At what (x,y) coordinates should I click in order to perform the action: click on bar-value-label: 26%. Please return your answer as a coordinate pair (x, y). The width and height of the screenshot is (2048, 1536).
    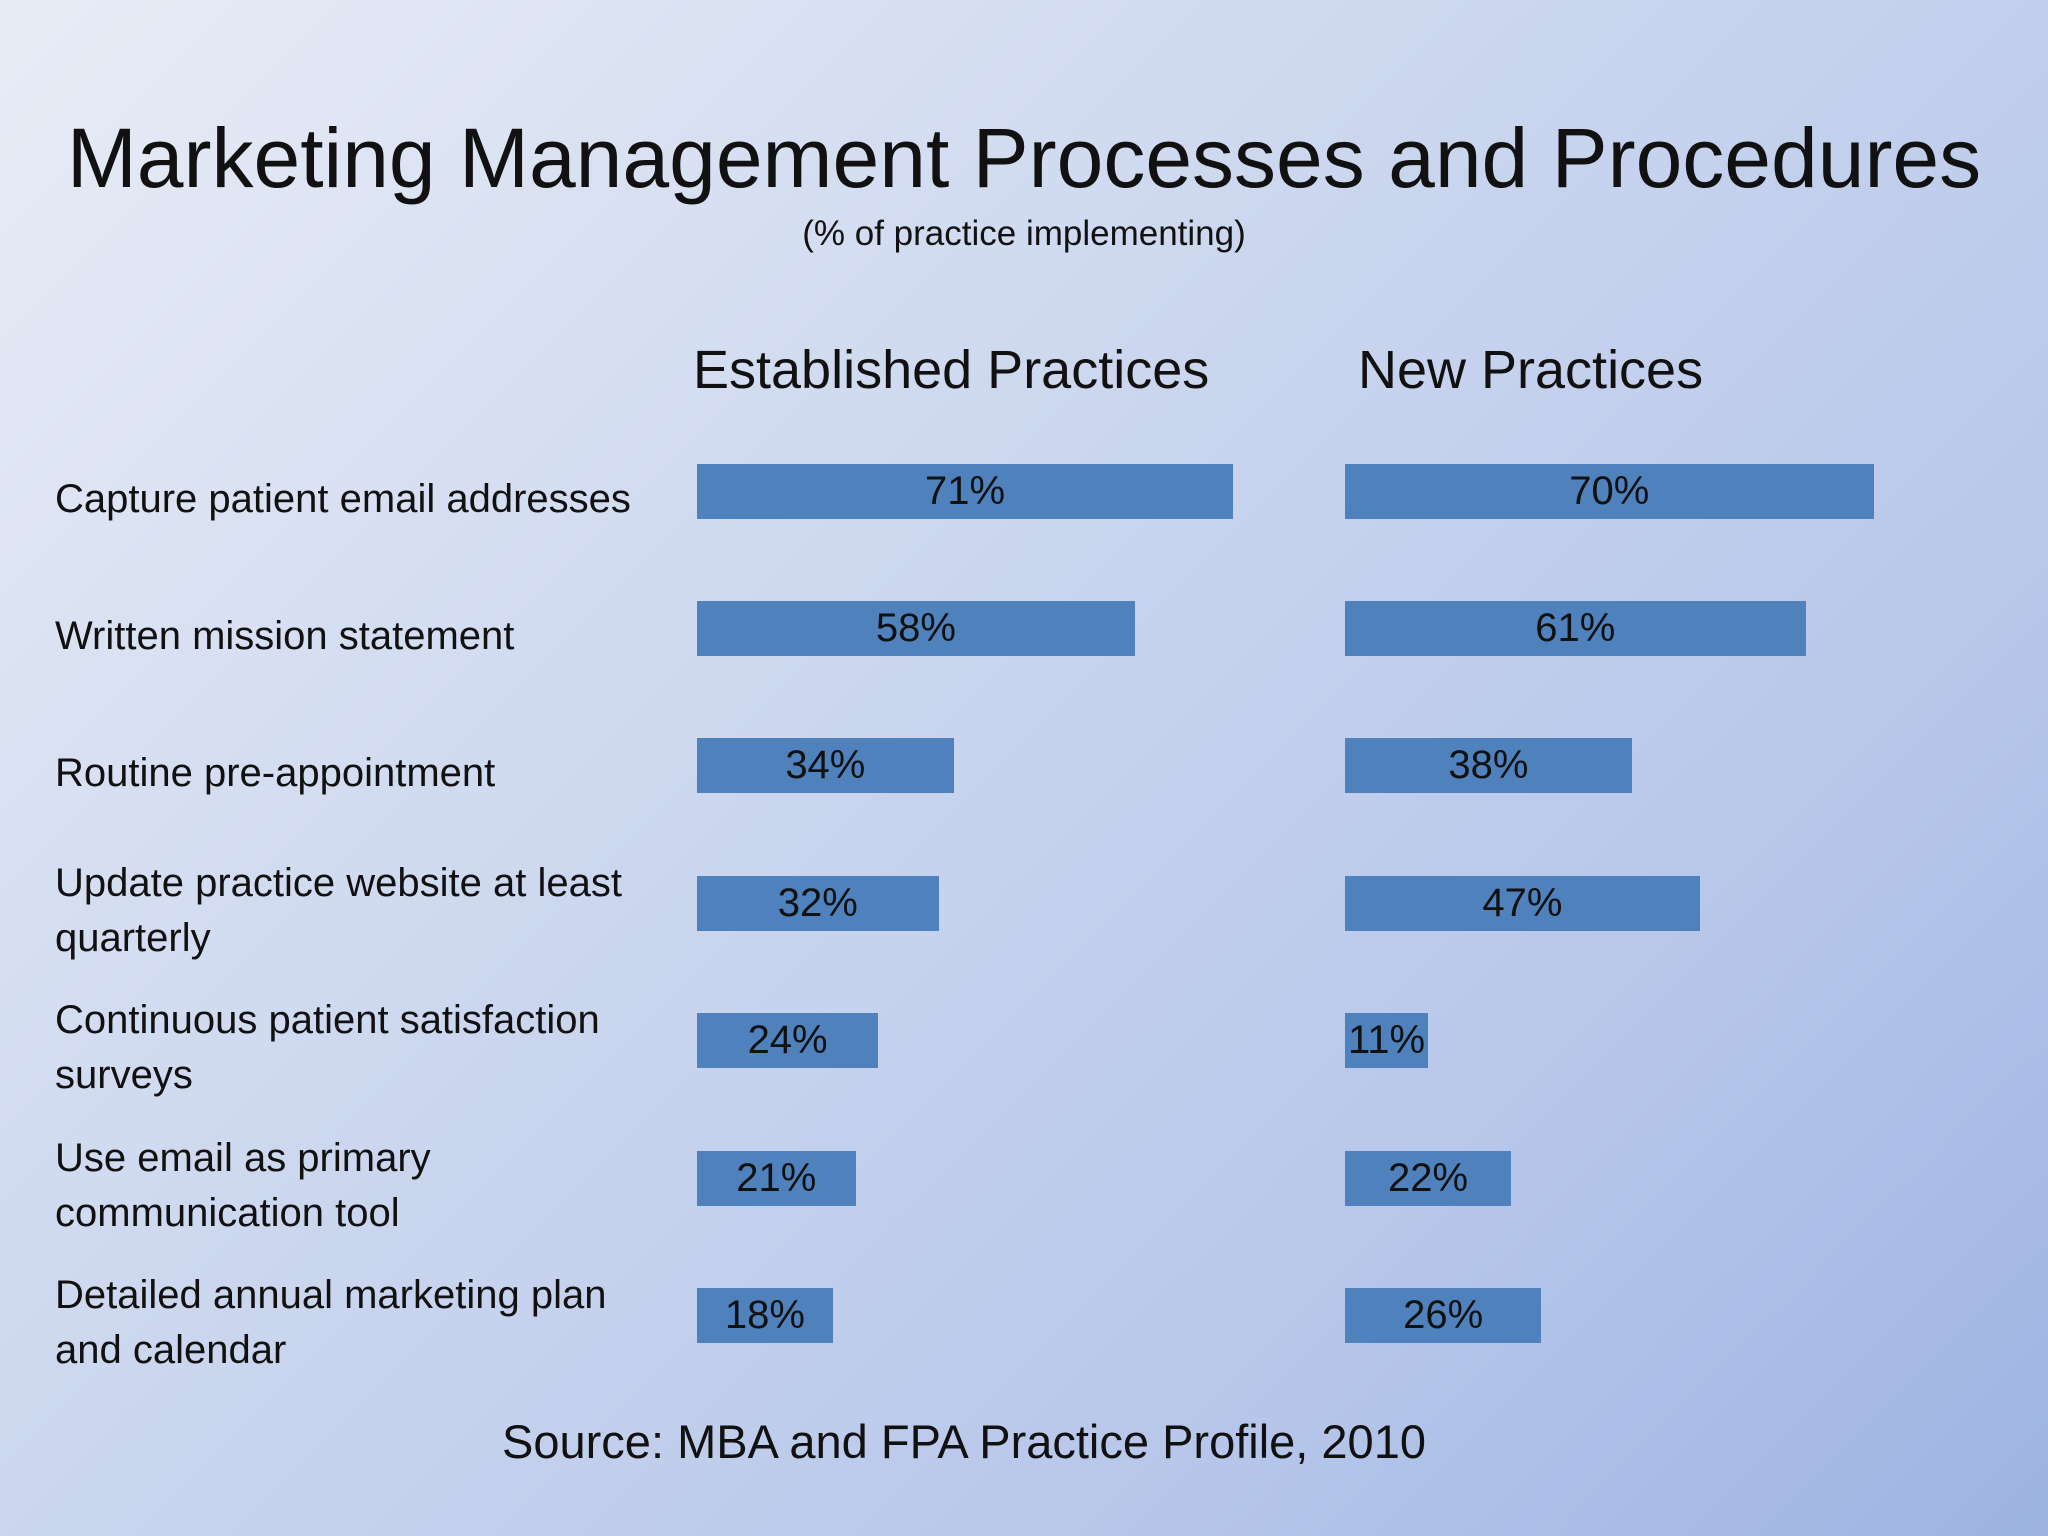
    Looking at the image, I should click on (1443, 1314).